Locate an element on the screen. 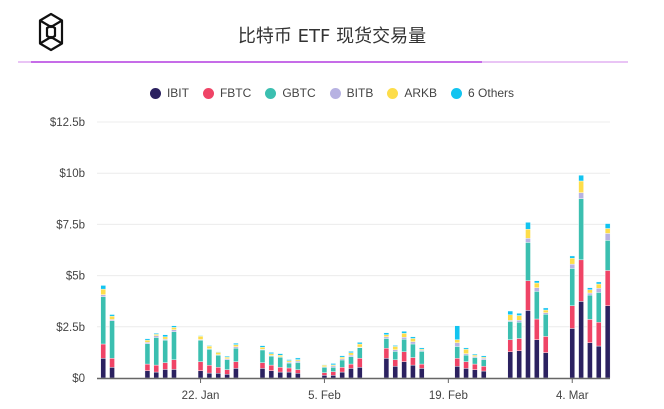  bar-segment-arkb: Jan 18 ARKB: $0.11b is located at coordinates (165, 338).